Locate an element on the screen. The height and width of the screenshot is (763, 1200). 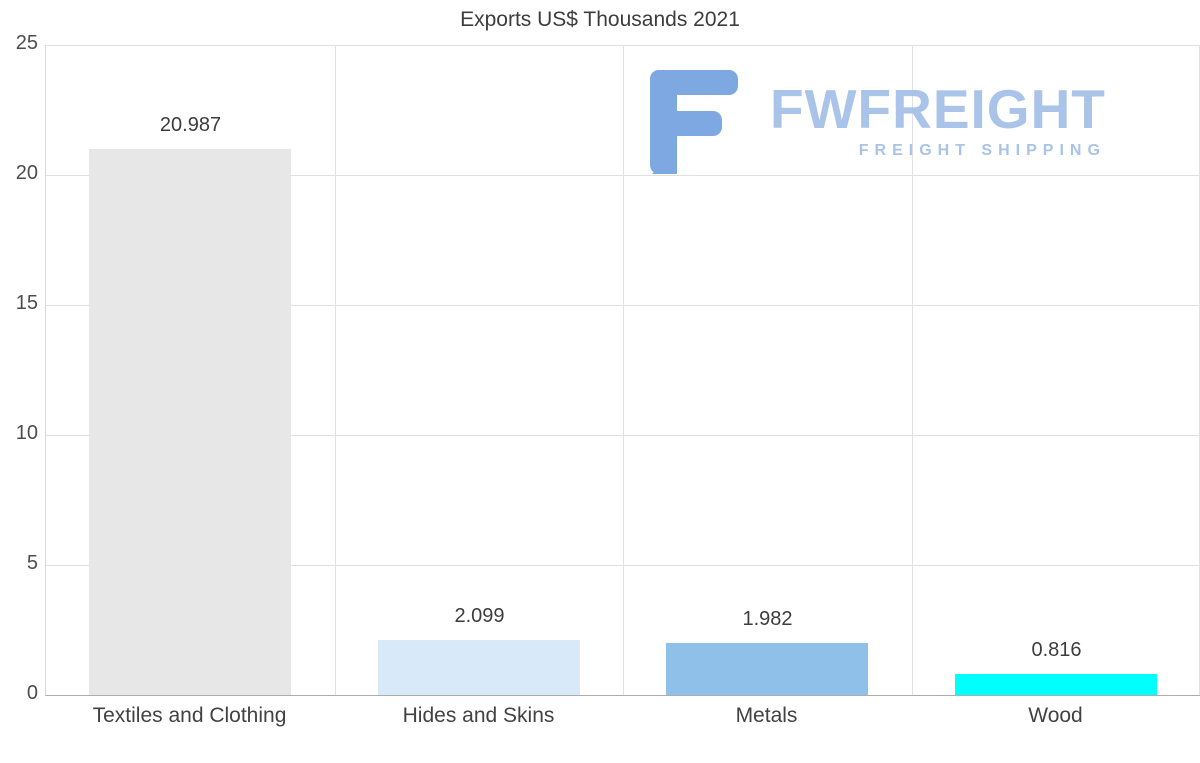
logo-tagline-text: FREIGHT SHIPPING is located at coordinates (982, 150).